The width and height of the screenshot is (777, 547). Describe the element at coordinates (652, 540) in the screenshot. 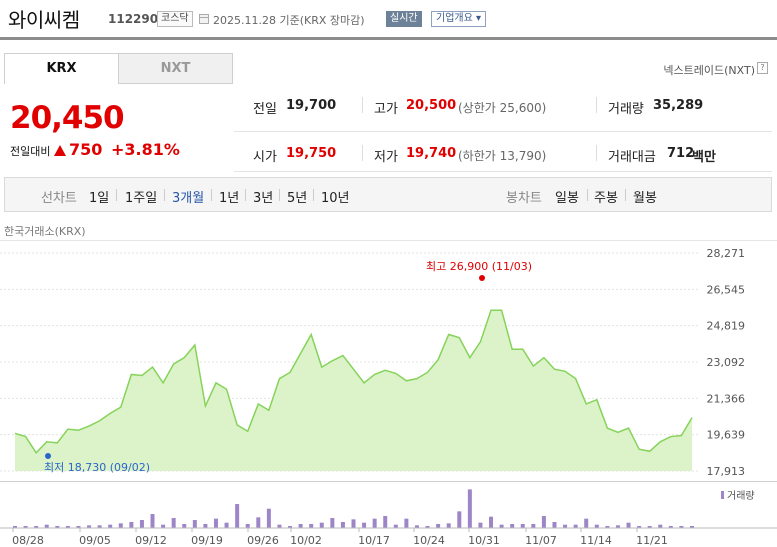

I see `x-tick-label: 11/21` at that location.